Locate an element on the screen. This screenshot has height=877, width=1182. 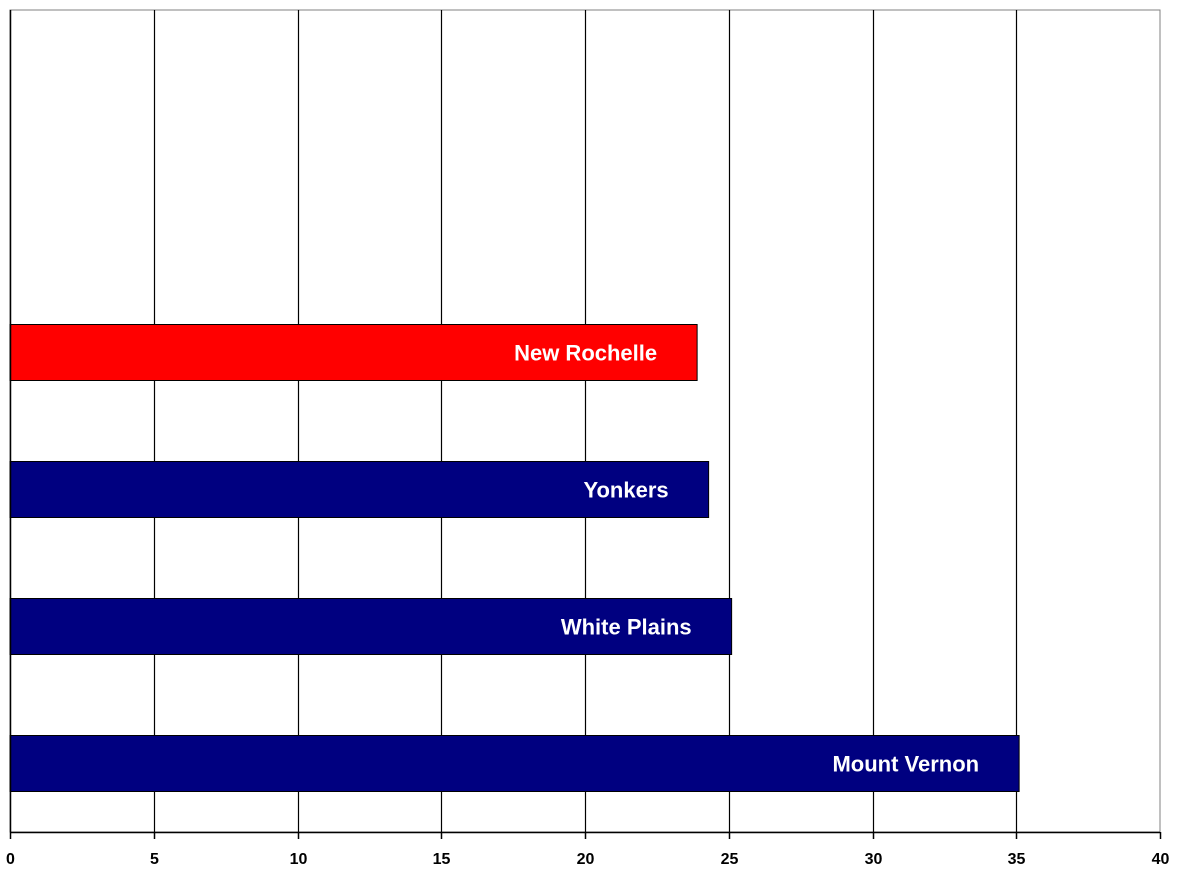
x-tick-label: 5 is located at coordinates (154, 859).